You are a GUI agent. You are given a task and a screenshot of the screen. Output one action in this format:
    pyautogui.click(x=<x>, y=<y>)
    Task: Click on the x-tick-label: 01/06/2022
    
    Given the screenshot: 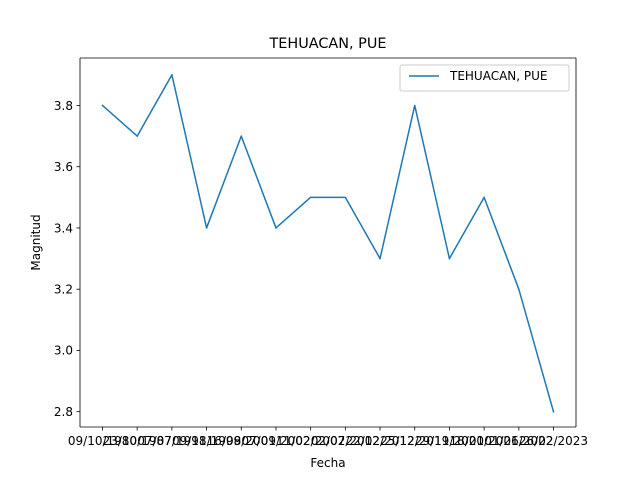 What is the action you would take?
    pyautogui.click(x=518, y=441)
    